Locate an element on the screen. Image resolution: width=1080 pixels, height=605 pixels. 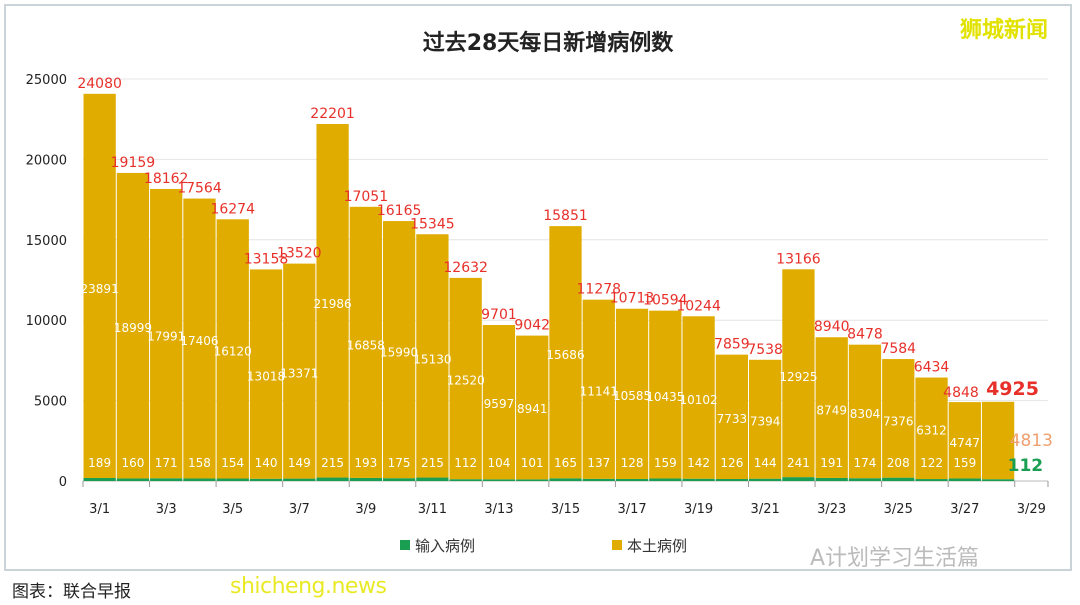
imported-value-label: 193 is located at coordinates (365, 463).